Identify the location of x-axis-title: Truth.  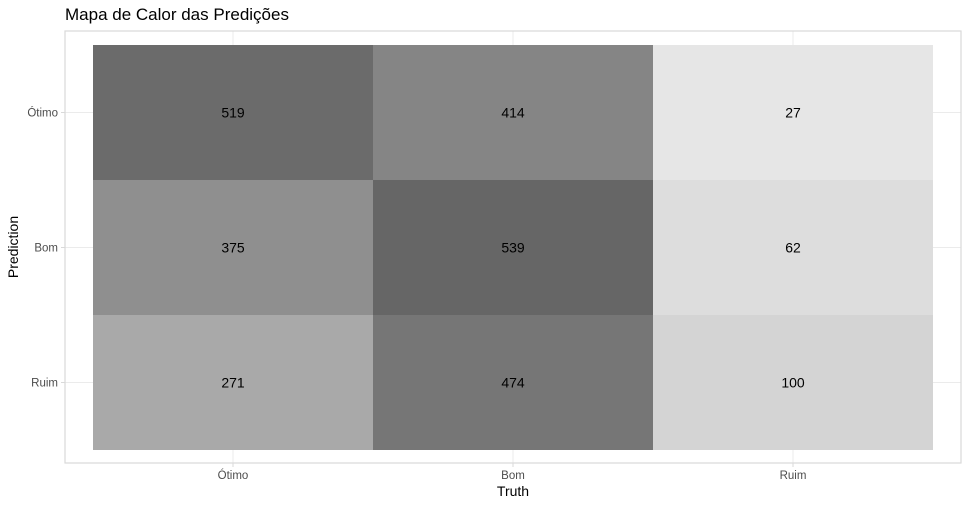
(513, 491).